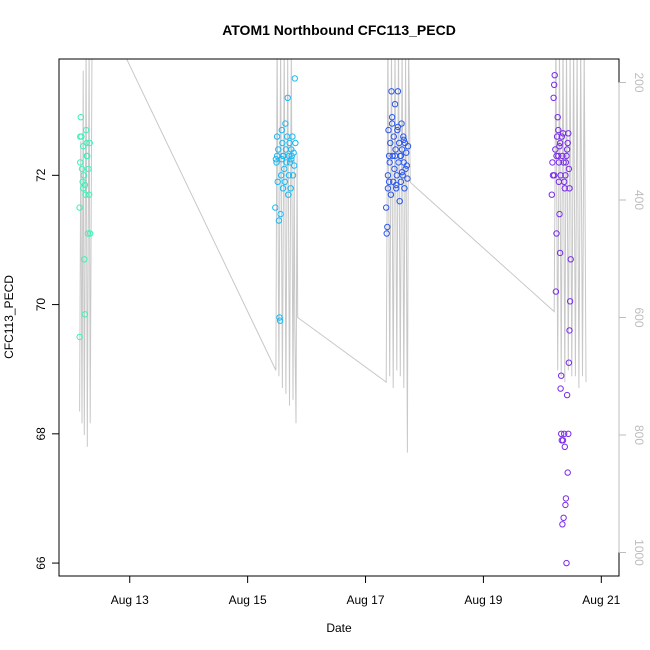  Describe the element at coordinates (366, 591) in the screenshot. I see `x-axis: Aug 13 Aug 15 Aug 17 Aug 19 Aug 21` at that location.